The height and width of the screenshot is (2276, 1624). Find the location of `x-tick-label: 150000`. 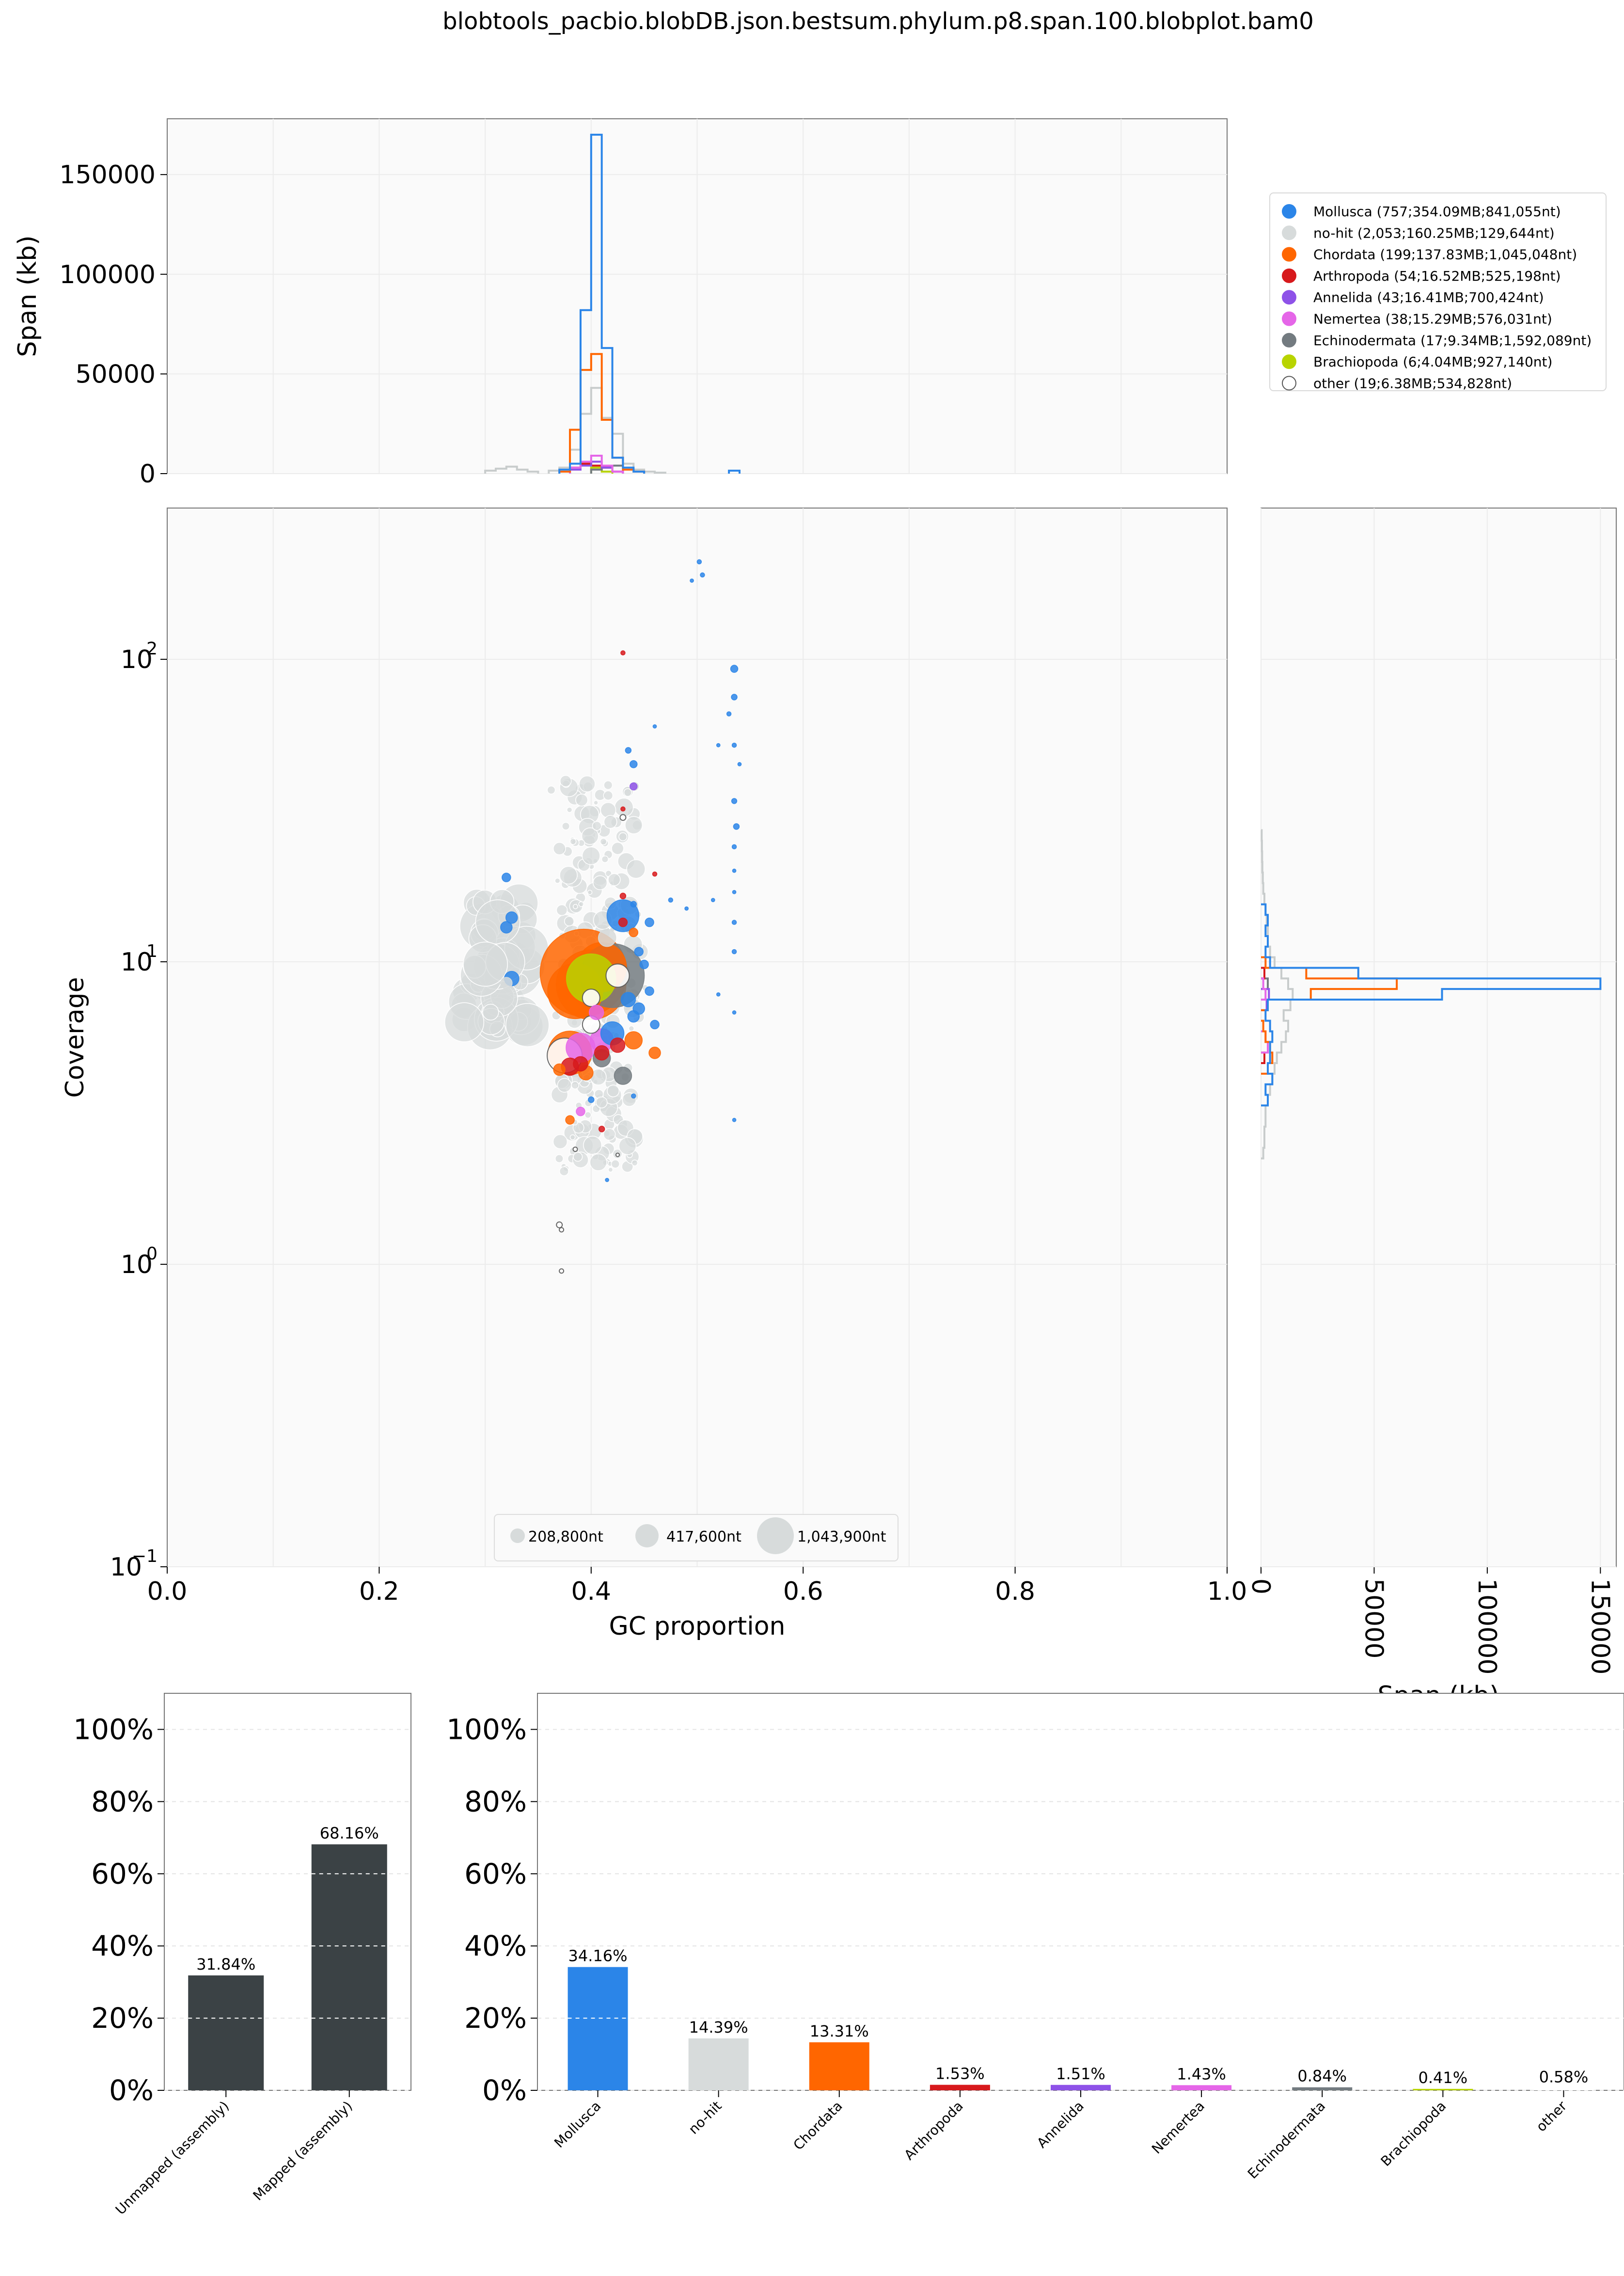

x-tick-label: 150000 is located at coordinates (1599, 1627).